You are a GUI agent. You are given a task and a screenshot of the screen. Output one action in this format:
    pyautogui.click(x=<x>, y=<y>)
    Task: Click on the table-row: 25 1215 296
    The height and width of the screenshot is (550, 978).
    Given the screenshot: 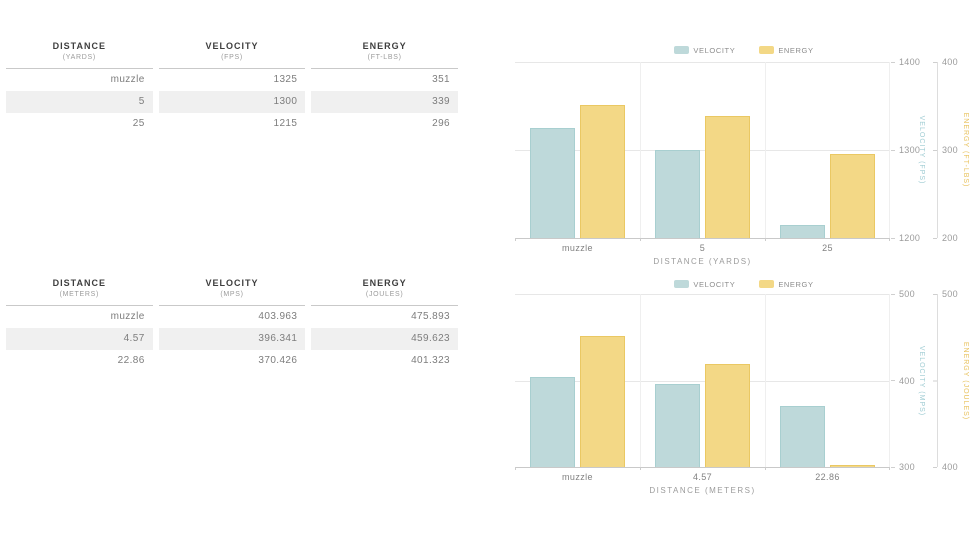 What is the action you would take?
    pyautogui.click(x=232, y=124)
    